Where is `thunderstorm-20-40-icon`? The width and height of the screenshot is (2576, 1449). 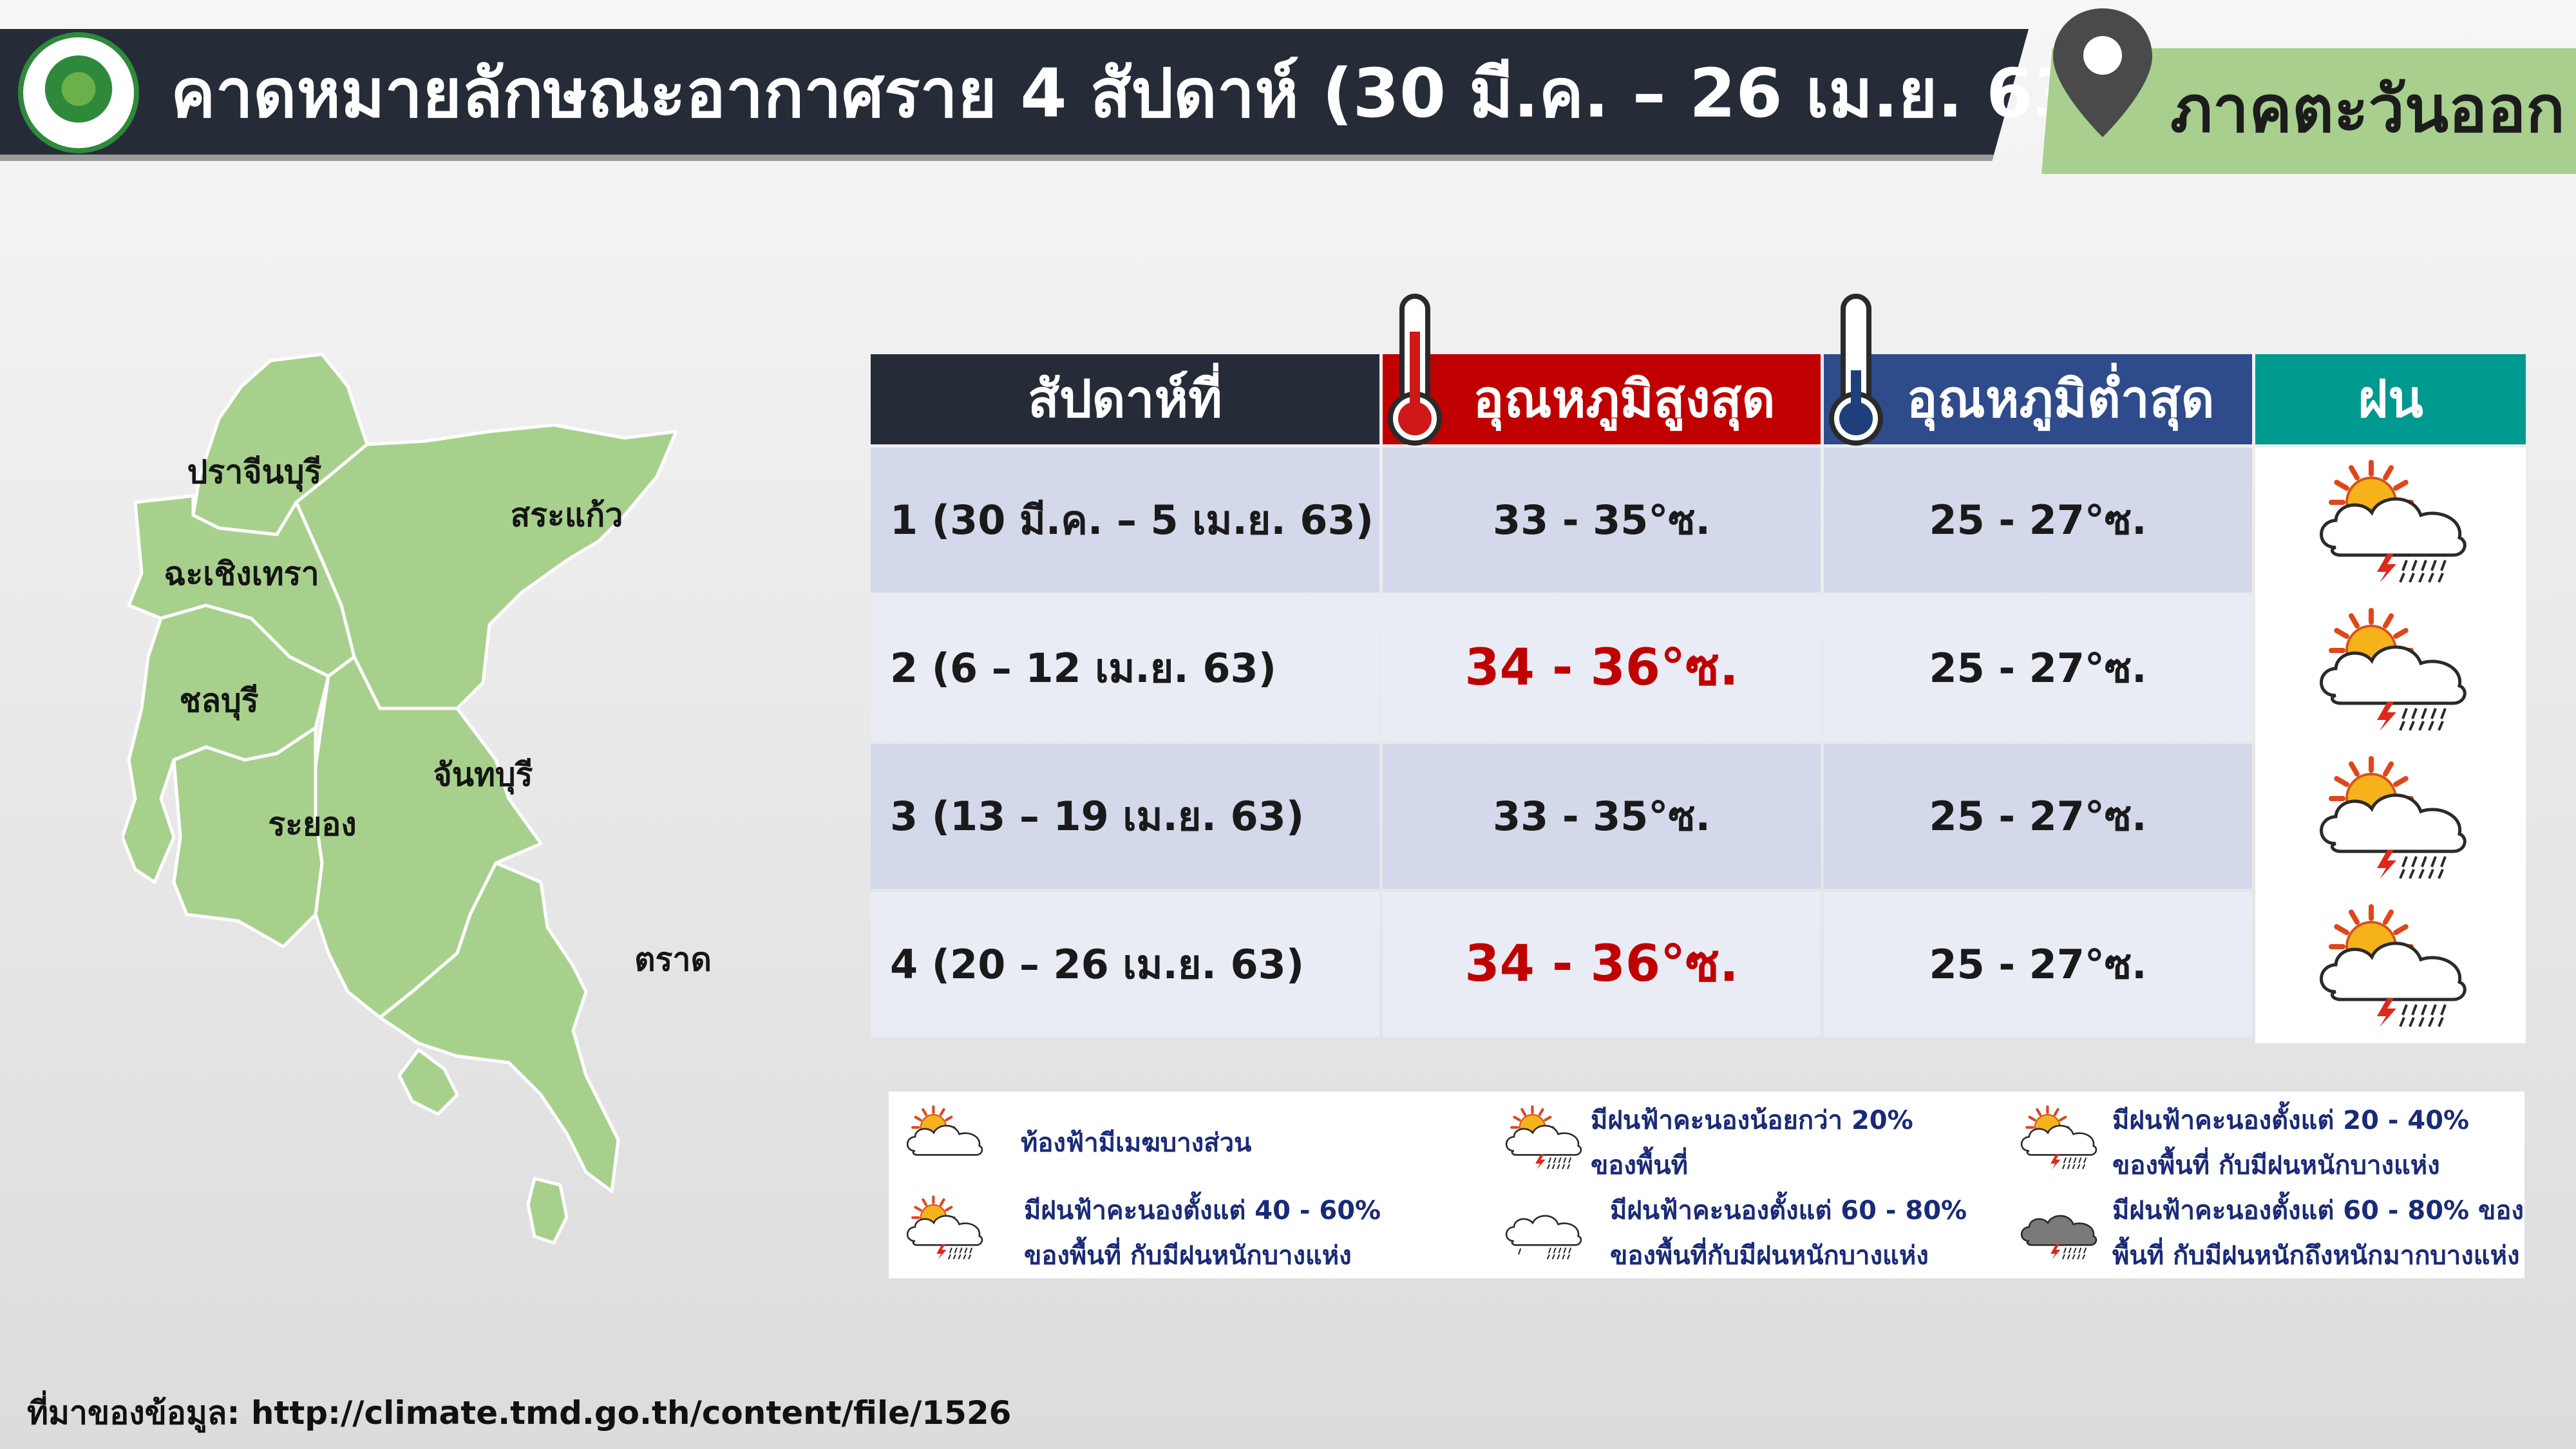
thunderstorm-20-40-icon is located at coordinates (2059, 1137).